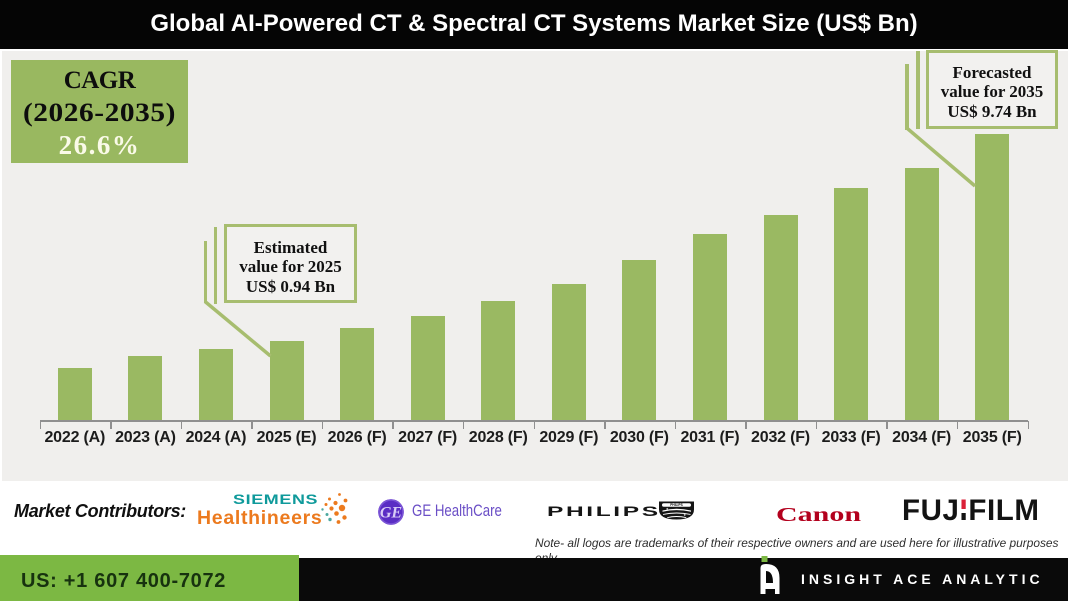 This screenshot has height=601, width=1068. What do you see at coordinates (676, 505) in the screenshot?
I see `svg-text: PHILIPS` at bounding box center [676, 505].